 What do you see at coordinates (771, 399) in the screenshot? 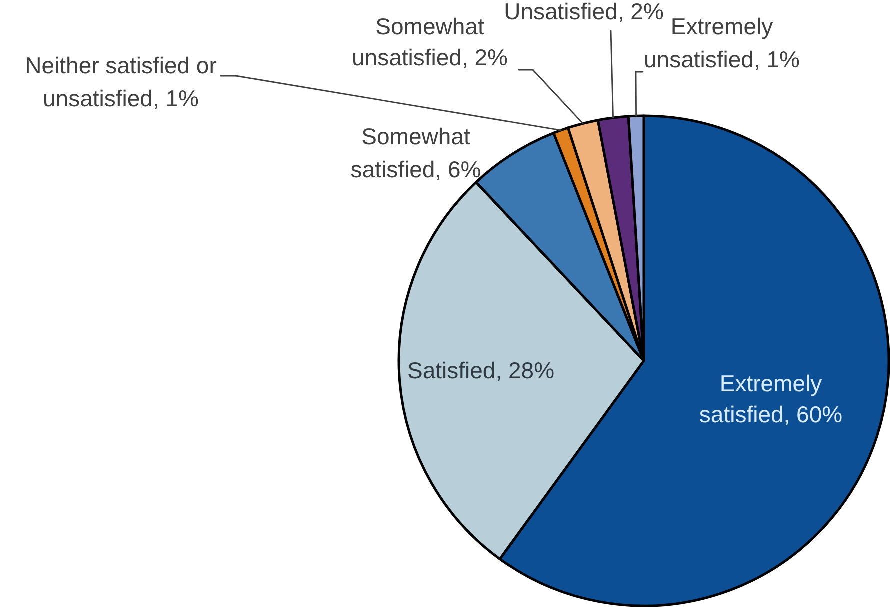
I see `slice-label: Extremely satisfied, 60%` at bounding box center [771, 399].